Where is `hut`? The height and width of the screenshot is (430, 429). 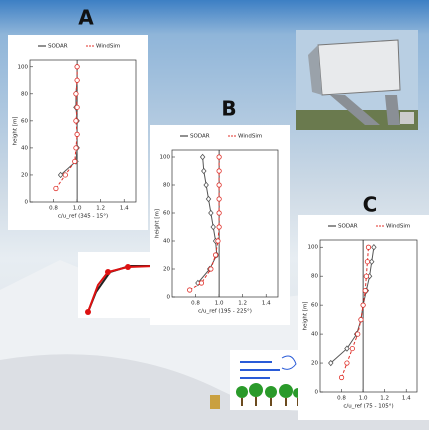
hut is located at coordinates (215, 402).